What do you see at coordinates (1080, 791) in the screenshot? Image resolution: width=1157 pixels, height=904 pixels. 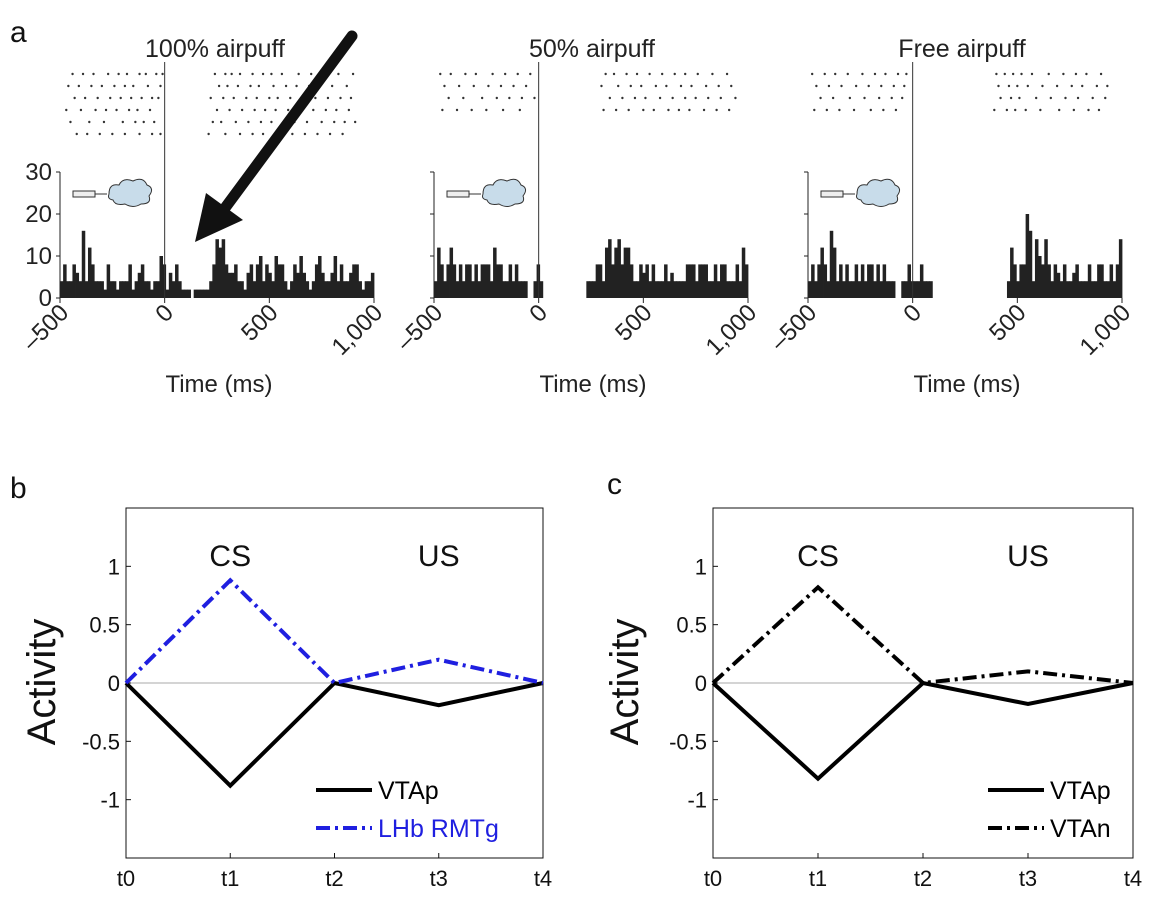 I see `legend-label: VTAp` at bounding box center [1080, 791].